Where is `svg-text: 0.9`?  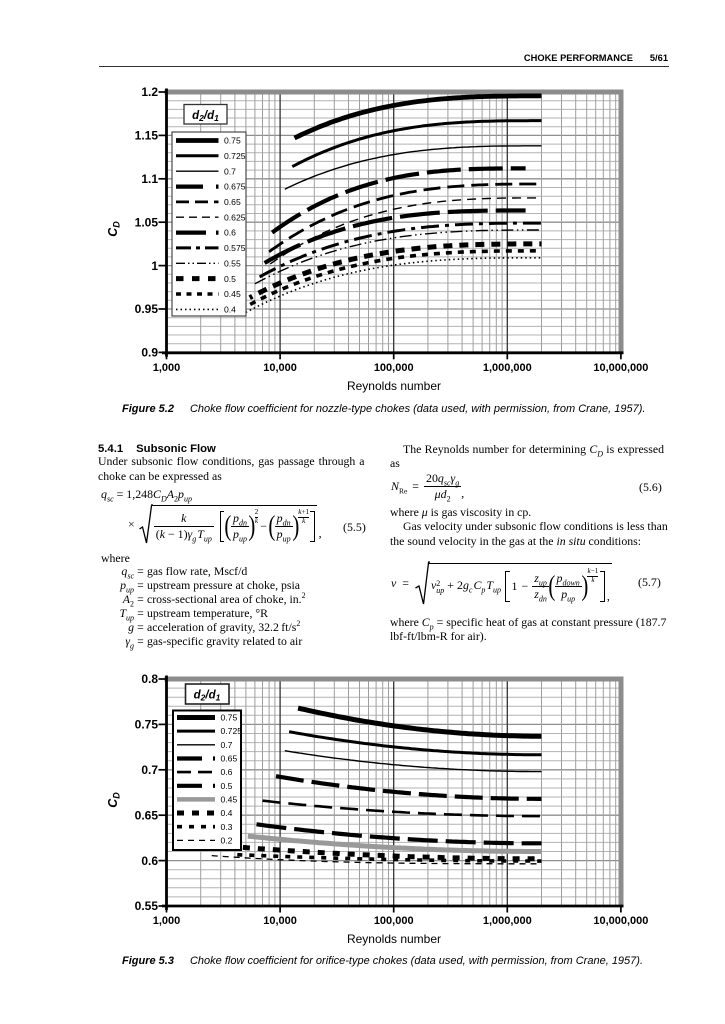 svg-text: 0.9 is located at coordinates (149, 353).